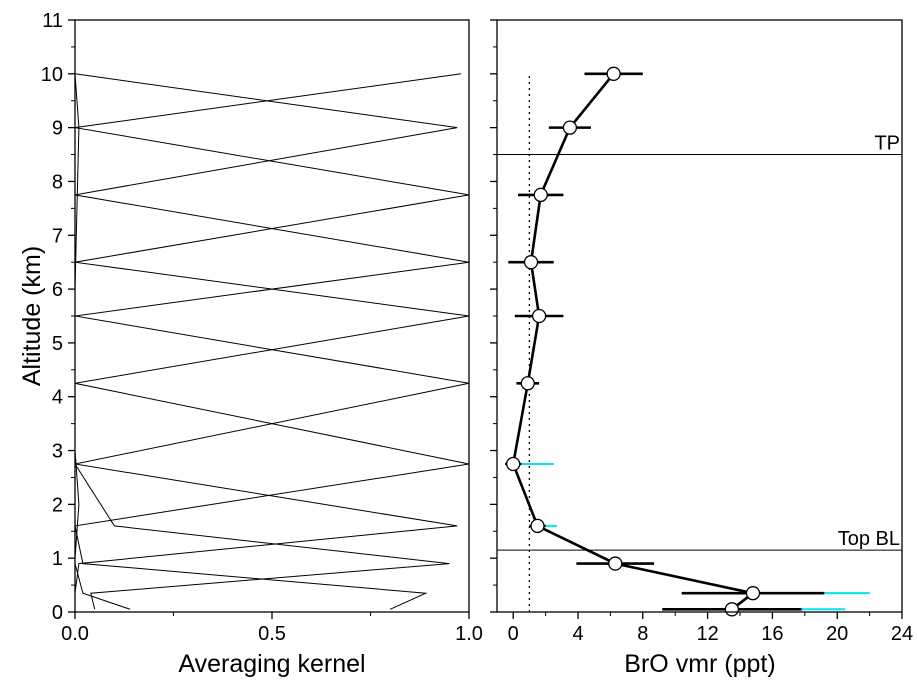  Describe the element at coordinates (57, 613) in the screenshot. I see `left-y-tick-label: 0` at that location.